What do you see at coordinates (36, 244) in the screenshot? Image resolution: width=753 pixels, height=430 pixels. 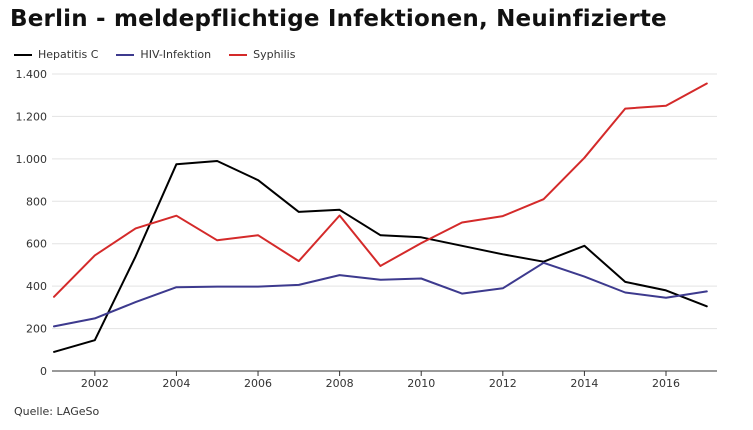 I see `y-tick-label: 600` at bounding box center [36, 244].